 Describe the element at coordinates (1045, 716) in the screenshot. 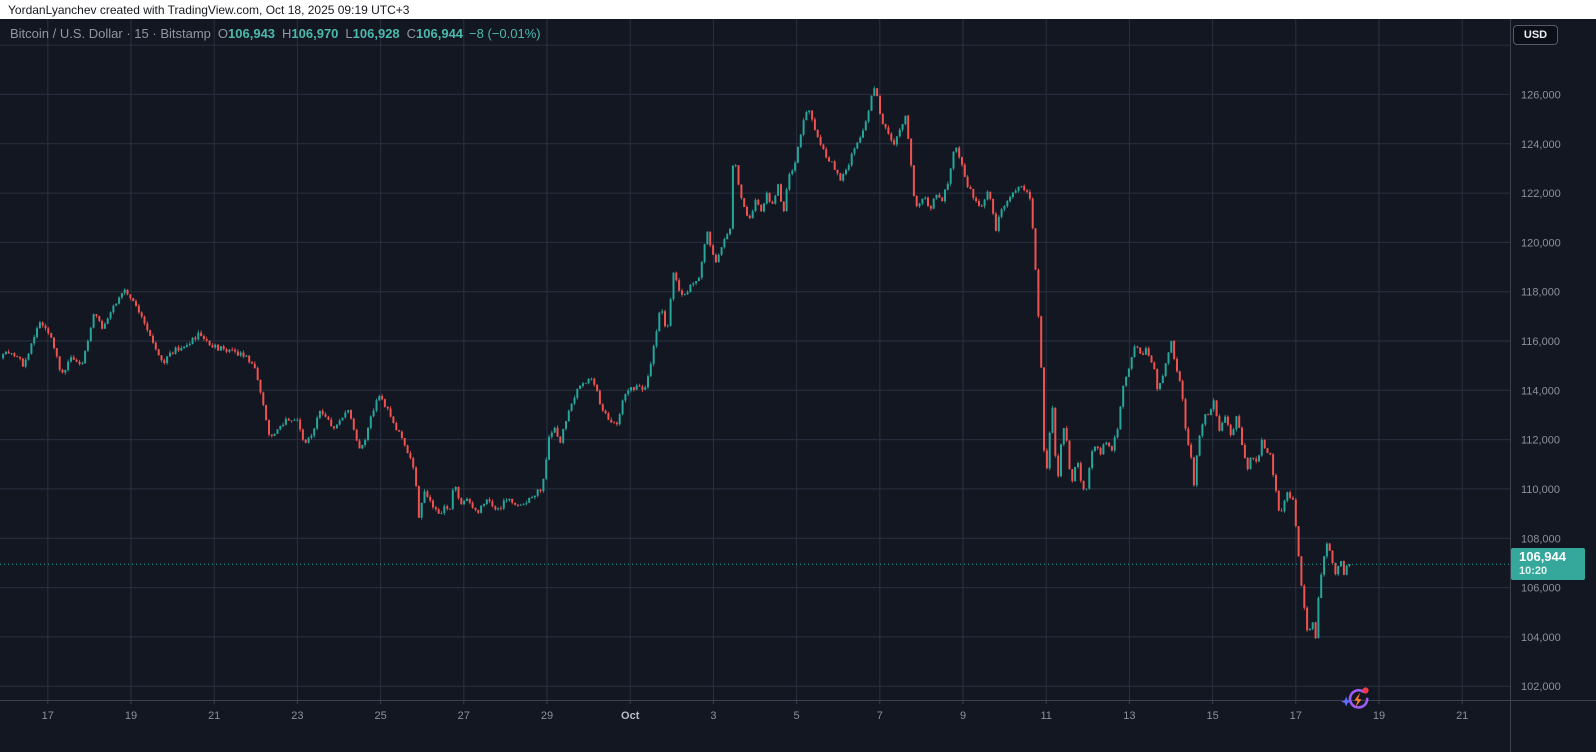

I see `svg-text: 11` at that location.